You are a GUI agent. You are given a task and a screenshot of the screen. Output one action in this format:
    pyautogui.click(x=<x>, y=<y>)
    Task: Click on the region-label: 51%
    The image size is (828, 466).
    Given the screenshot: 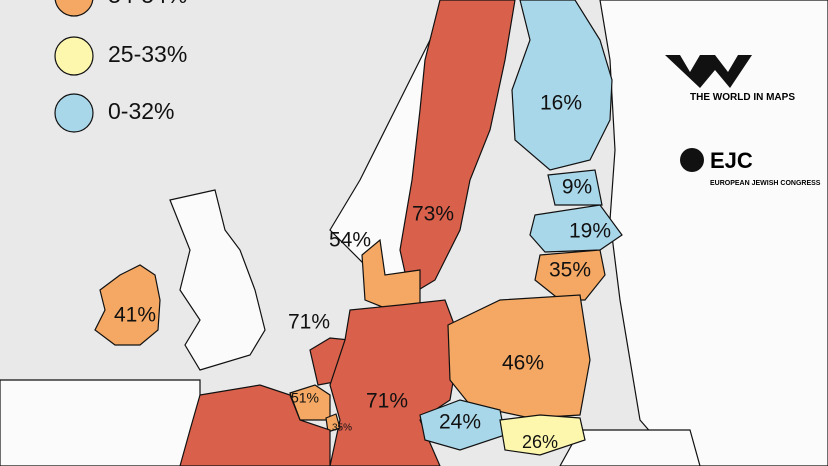 What is the action you would take?
    pyautogui.click(x=305, y=398)
    